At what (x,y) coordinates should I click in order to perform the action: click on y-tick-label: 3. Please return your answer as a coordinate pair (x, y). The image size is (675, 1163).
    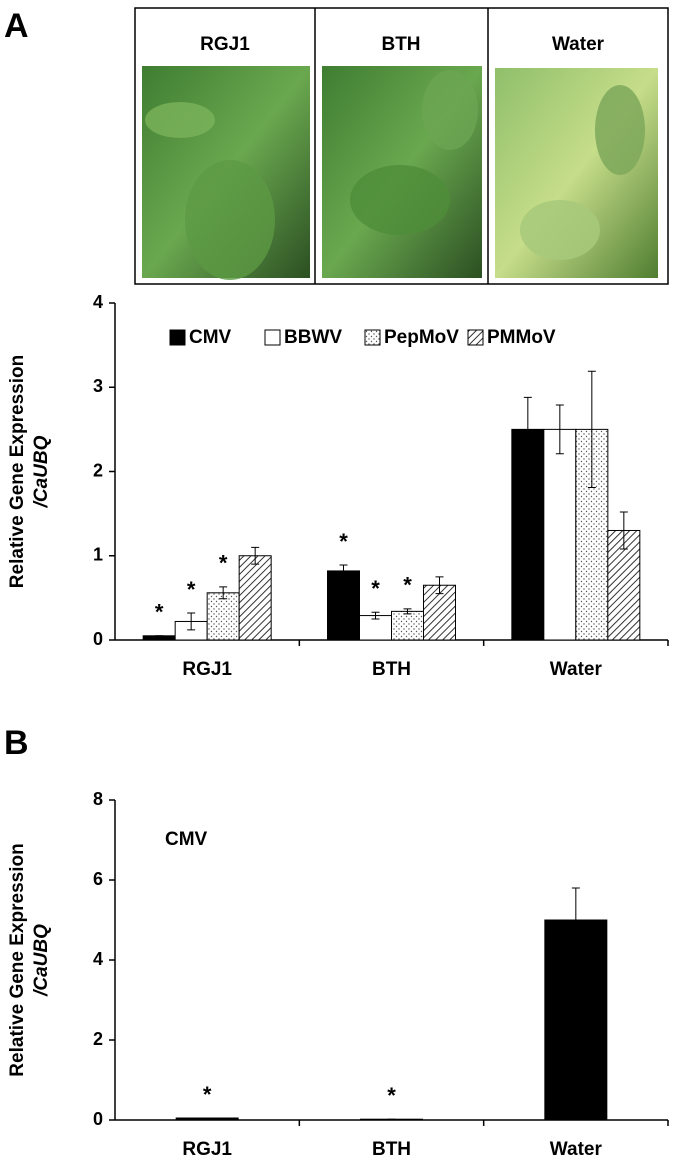
    Looking at the image, I should click on (98, 386).